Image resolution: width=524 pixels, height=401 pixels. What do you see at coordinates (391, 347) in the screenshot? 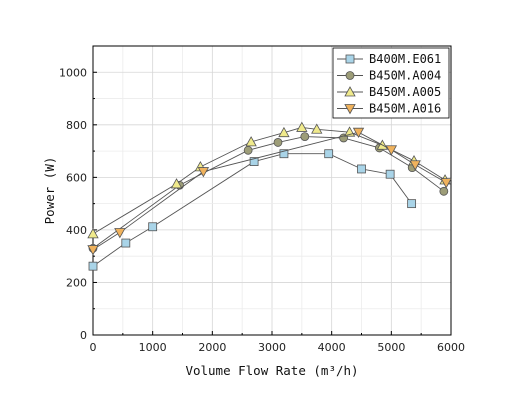
I see `x-tick-label: 5000` at bounding box center [391, 347].